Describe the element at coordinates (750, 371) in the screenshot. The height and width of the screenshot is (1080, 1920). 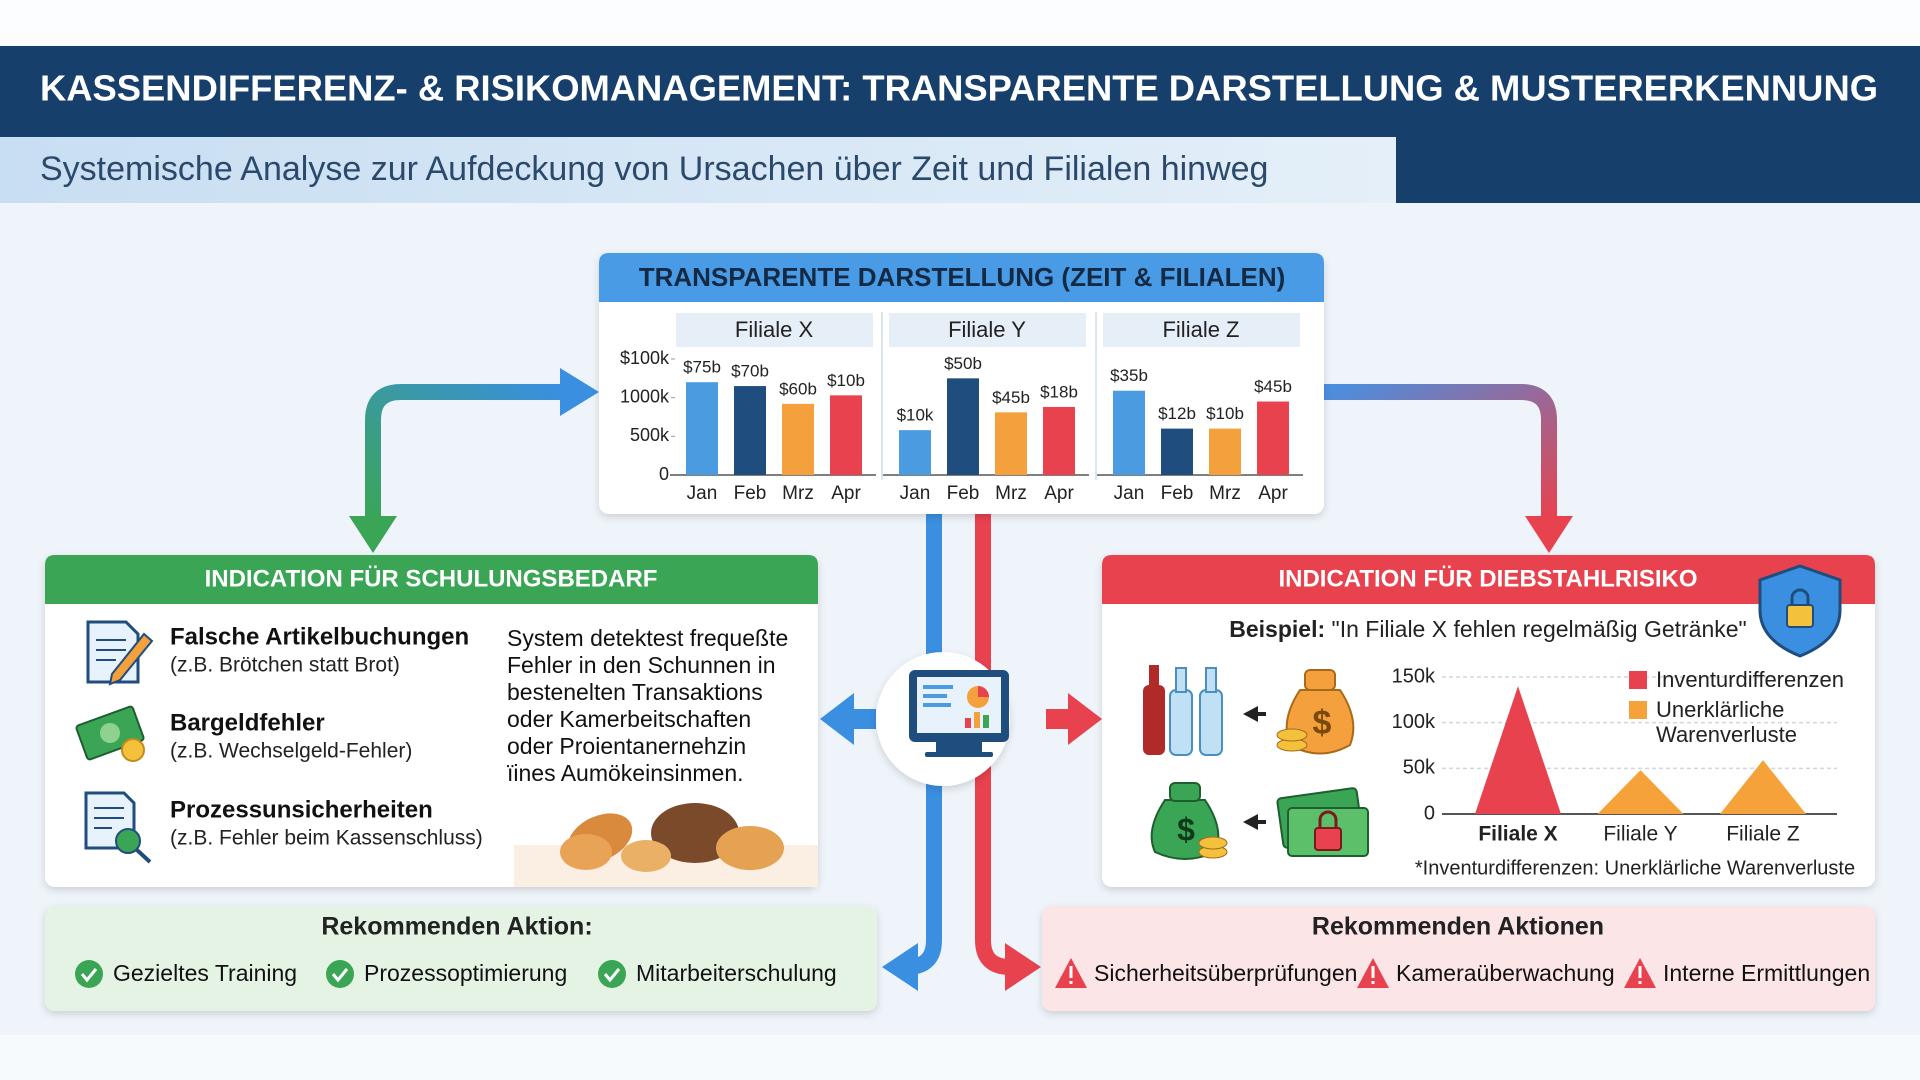
I see `bar-annotation: $70b` at that location.